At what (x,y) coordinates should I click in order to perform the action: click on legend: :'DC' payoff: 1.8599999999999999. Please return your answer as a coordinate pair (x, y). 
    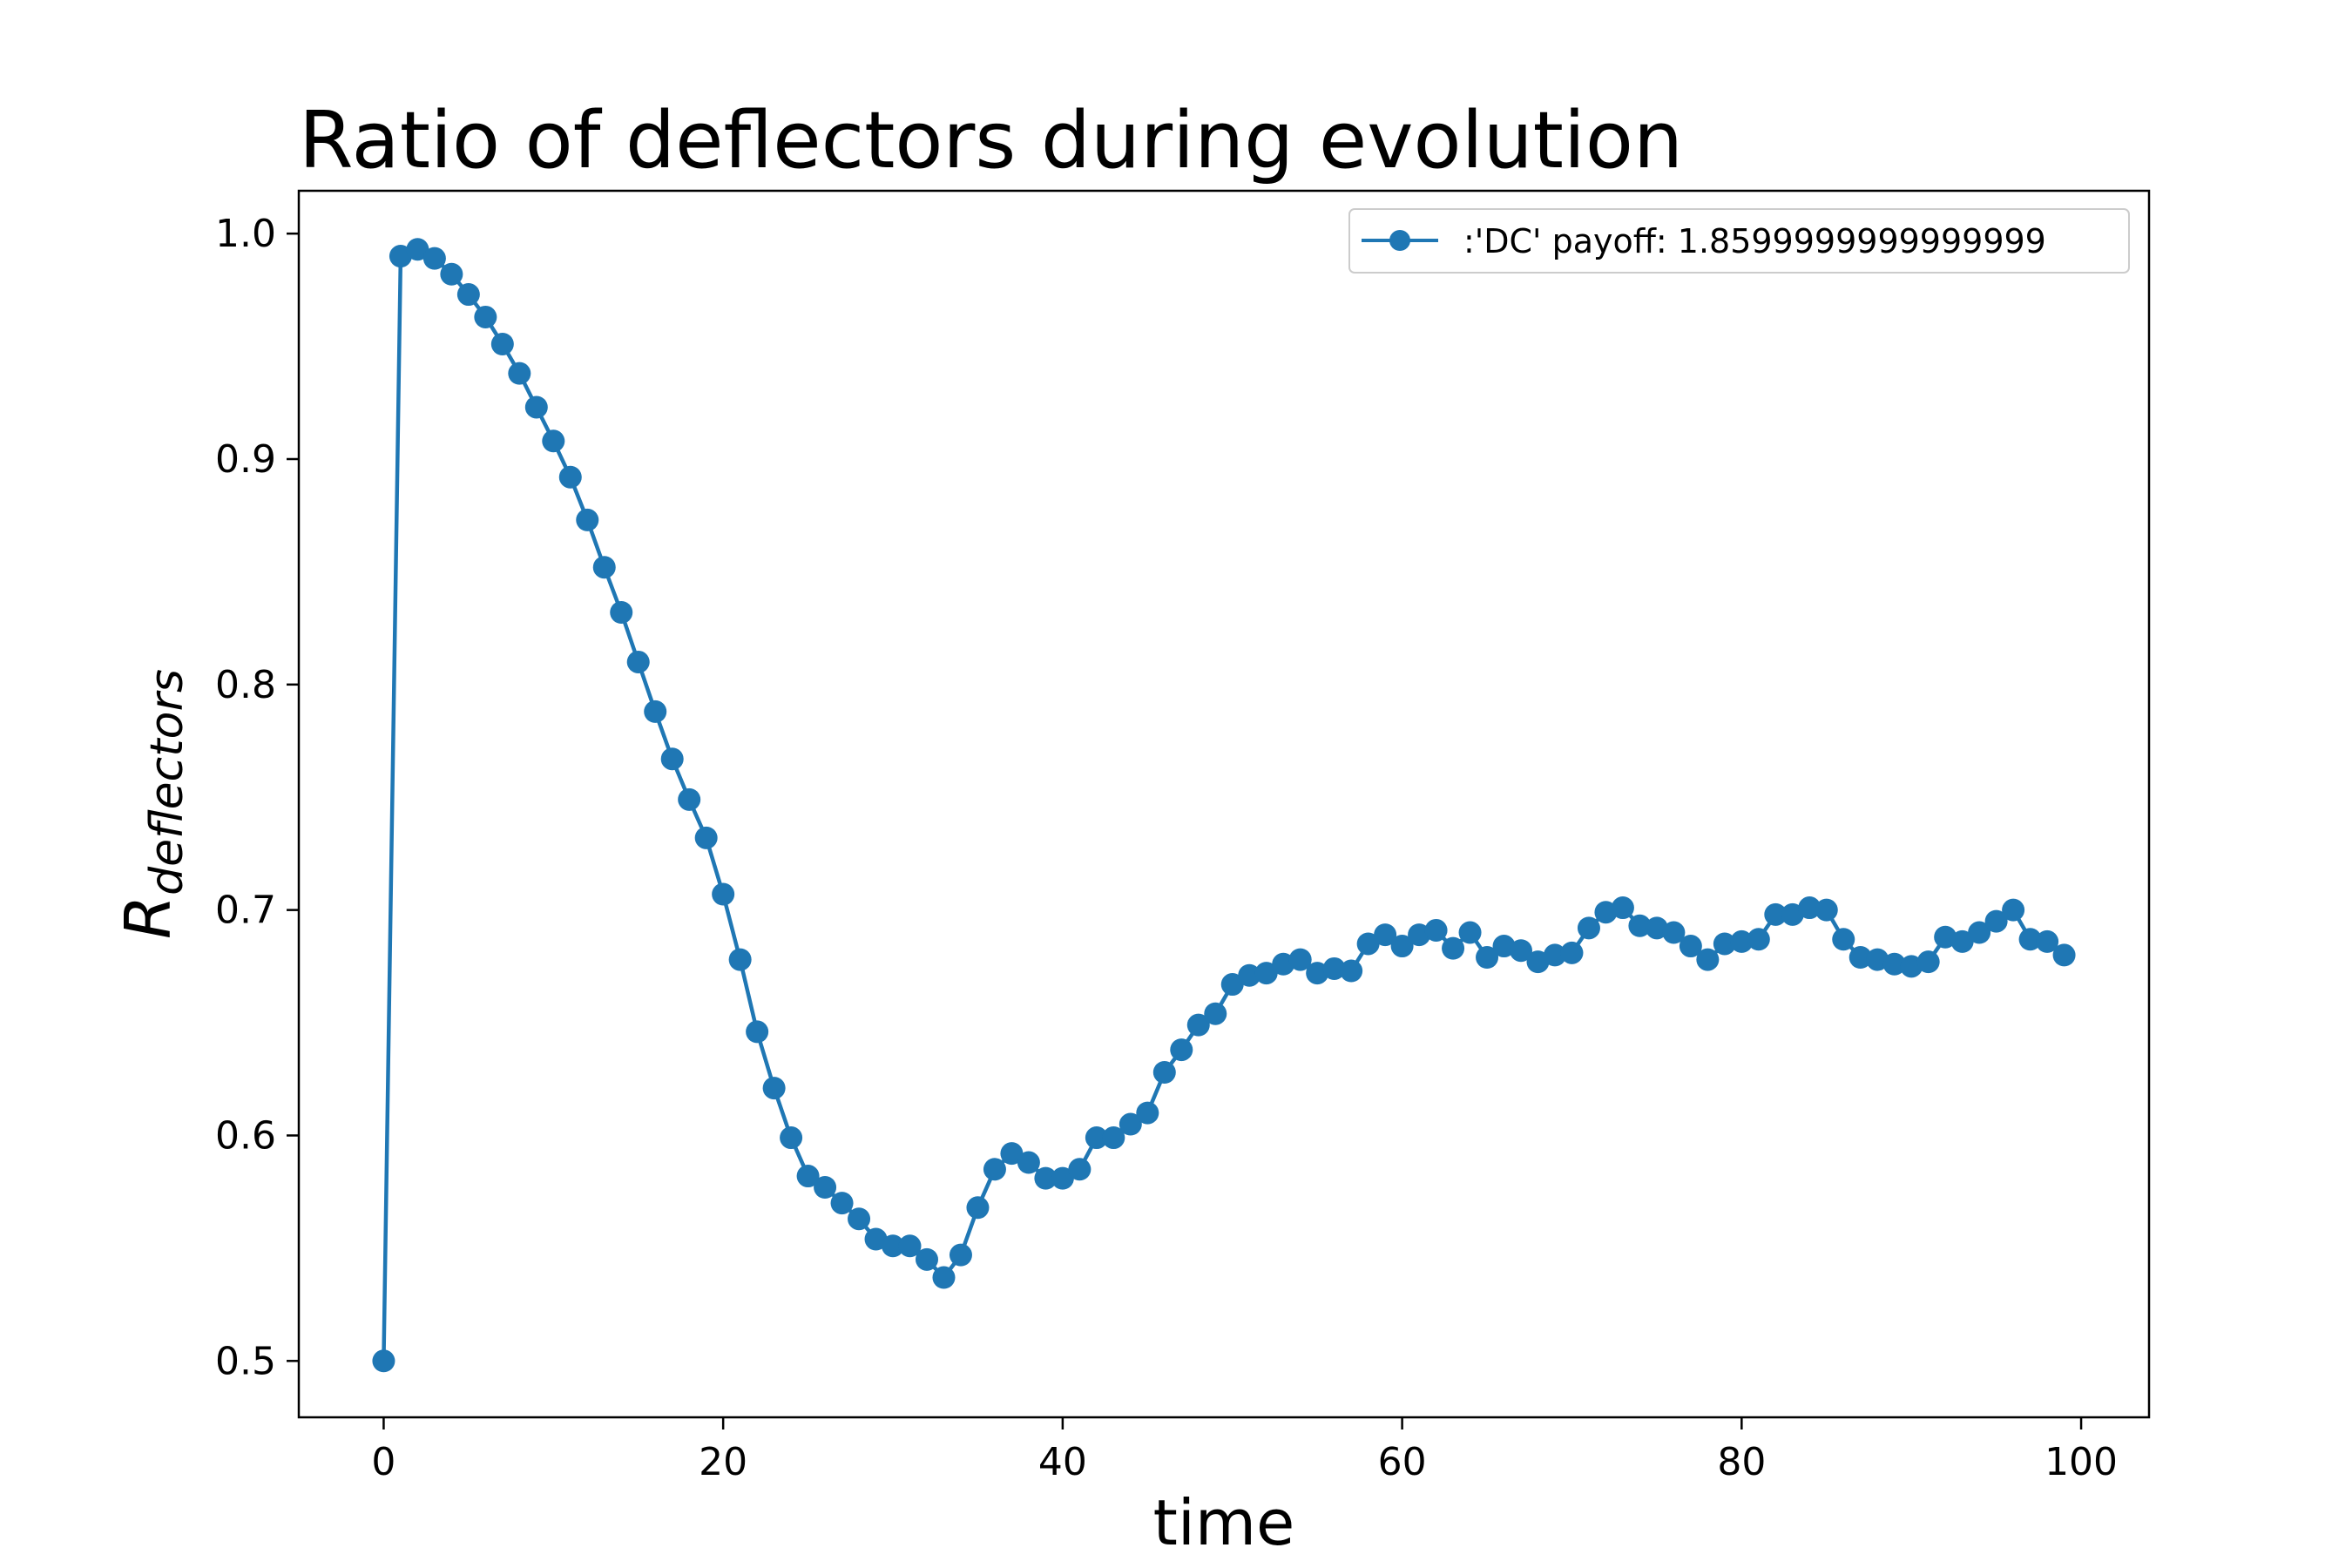
    Looking at the image, I should click on (1739, 241).